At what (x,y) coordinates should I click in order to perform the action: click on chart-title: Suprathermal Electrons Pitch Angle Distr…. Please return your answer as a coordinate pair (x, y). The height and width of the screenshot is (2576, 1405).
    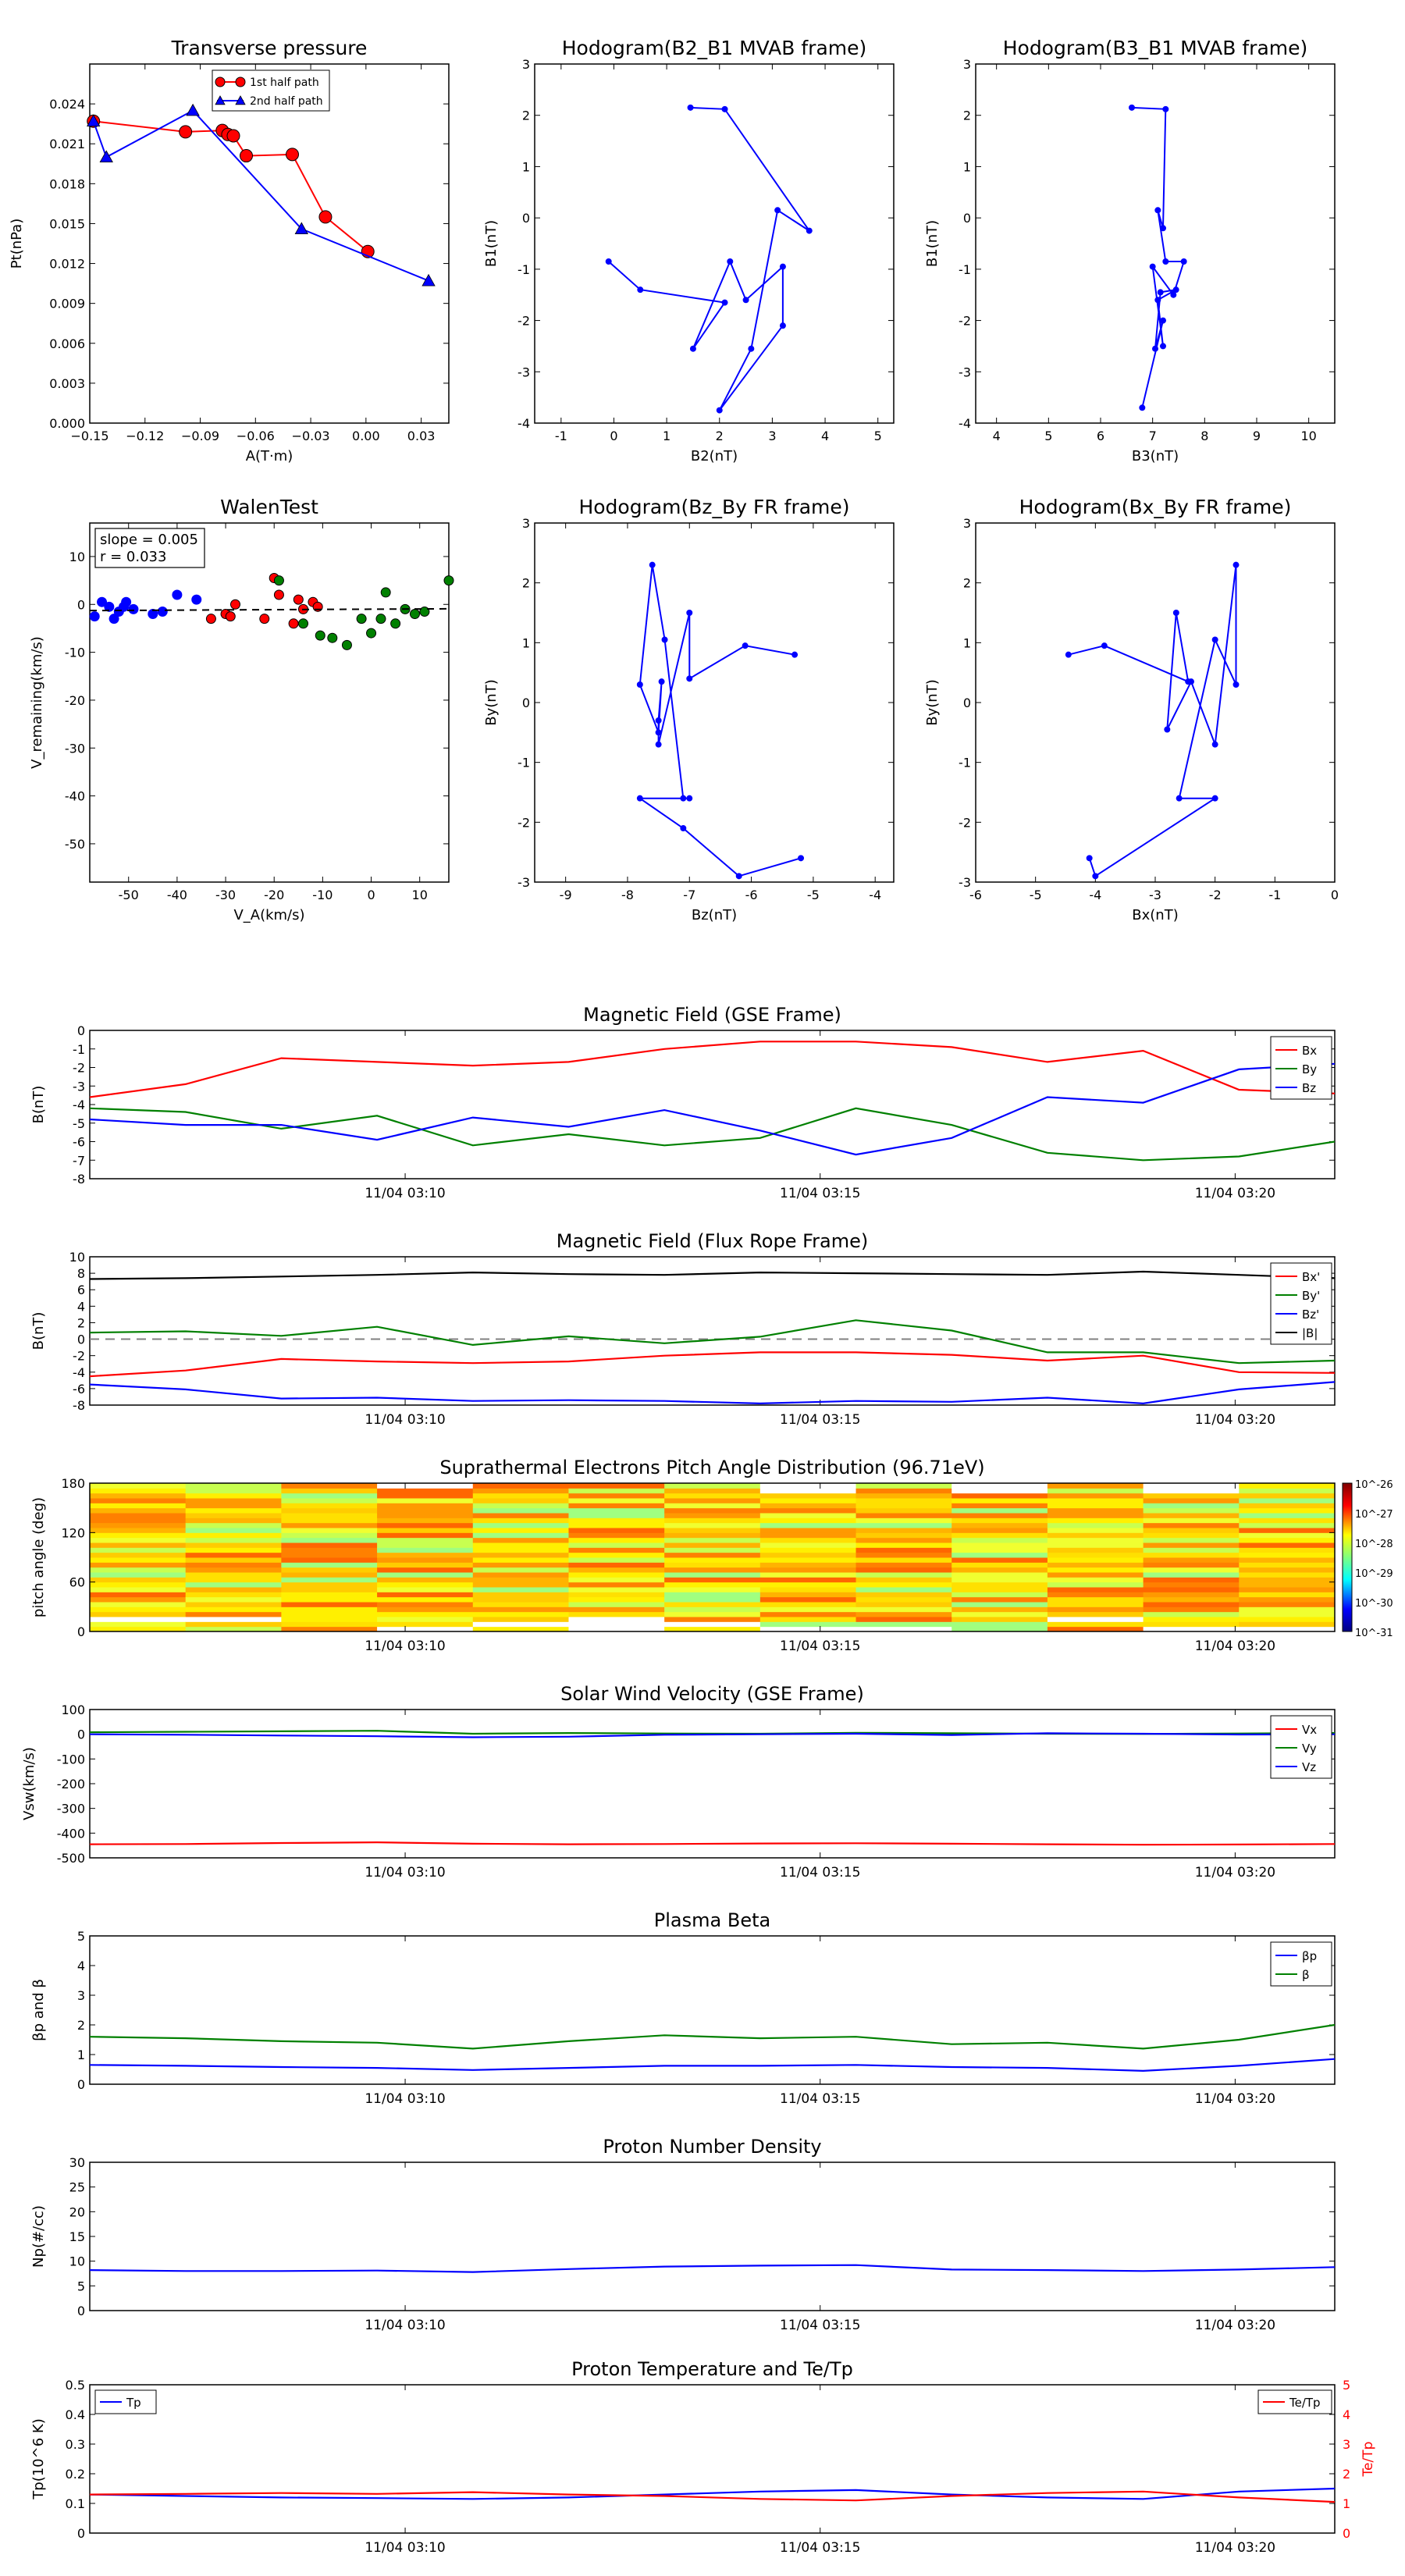
    Looking at the image, I should click on (712, 1467).